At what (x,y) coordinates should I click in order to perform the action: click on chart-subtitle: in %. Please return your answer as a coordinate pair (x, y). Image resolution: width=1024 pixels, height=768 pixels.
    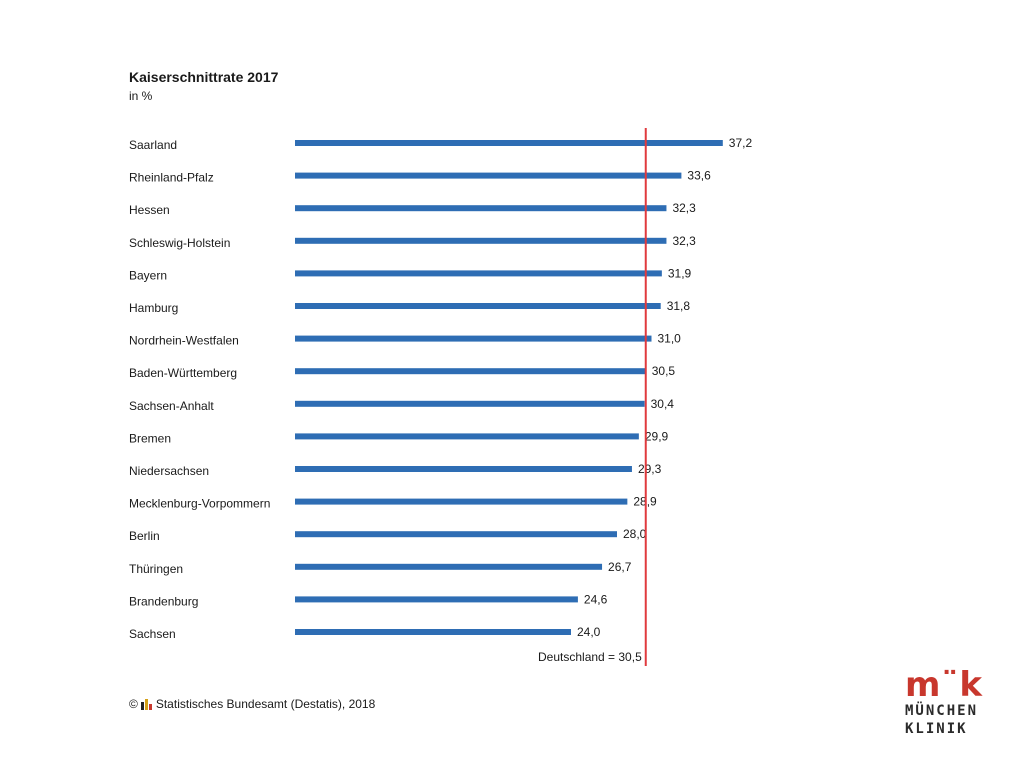
    Looking at the image, I should click on (141, 96).